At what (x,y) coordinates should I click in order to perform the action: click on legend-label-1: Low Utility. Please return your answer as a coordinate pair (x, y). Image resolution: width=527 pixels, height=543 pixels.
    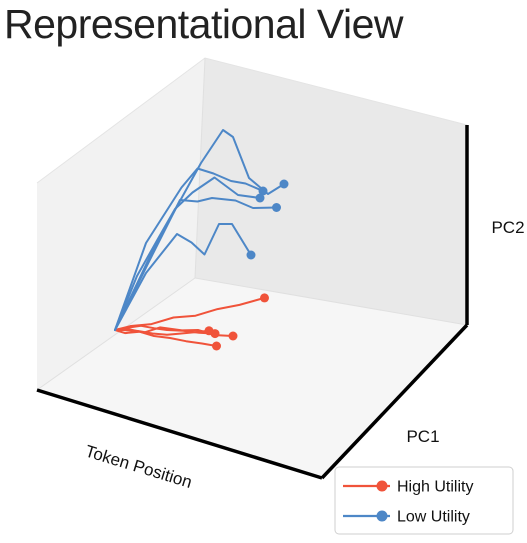
    Looking at the image, I should click on (433, 517).